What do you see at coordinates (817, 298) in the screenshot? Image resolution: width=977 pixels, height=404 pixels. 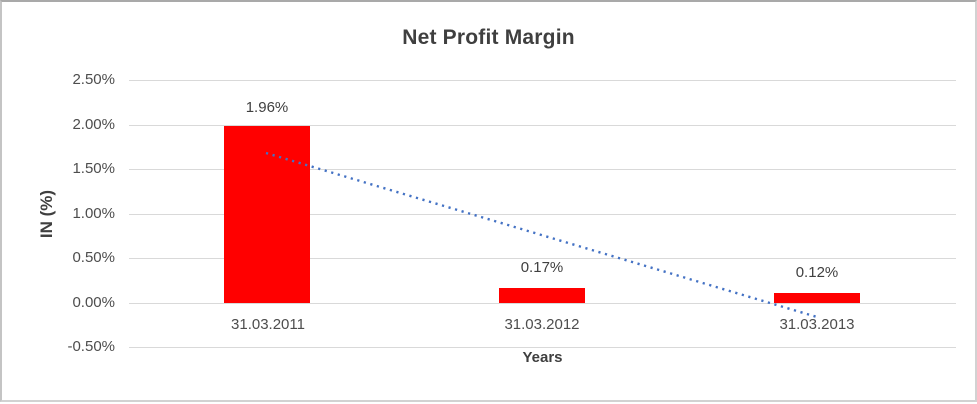 I see `bar-2013` at bounding box center [817, 298].